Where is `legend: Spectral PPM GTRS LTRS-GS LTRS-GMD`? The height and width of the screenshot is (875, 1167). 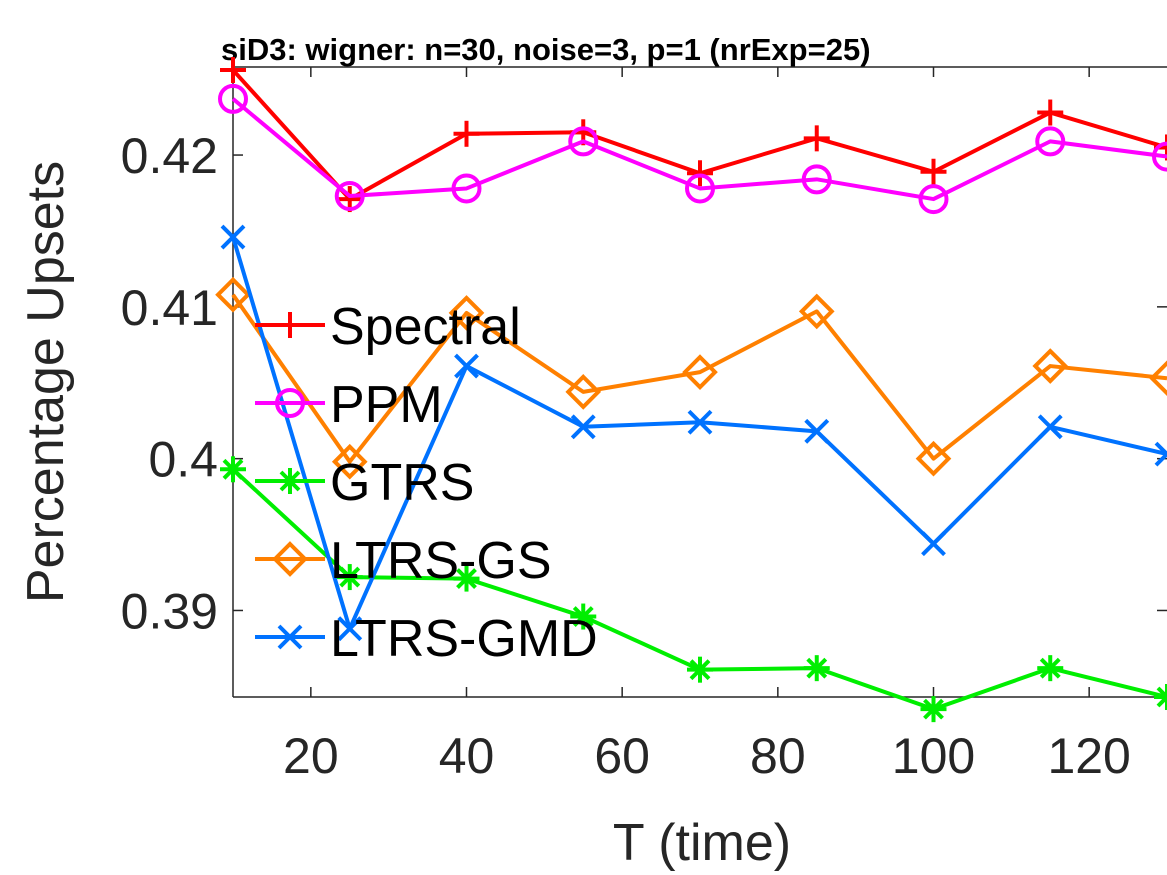 legend: Spectral PPM GTRS LTRS-GS LTRS-GMD is located at coordinates (426, 483).